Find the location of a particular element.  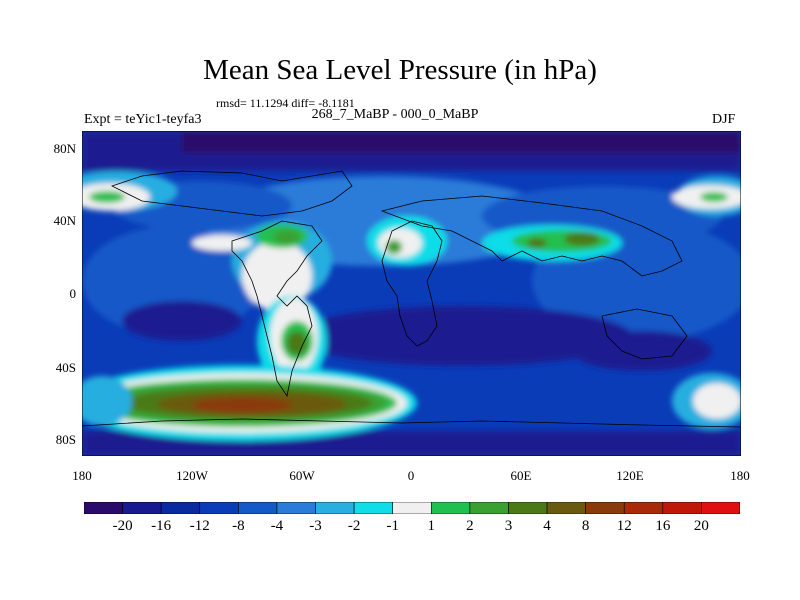

colorbar-label: -4 is located at coordinates (277, 526).